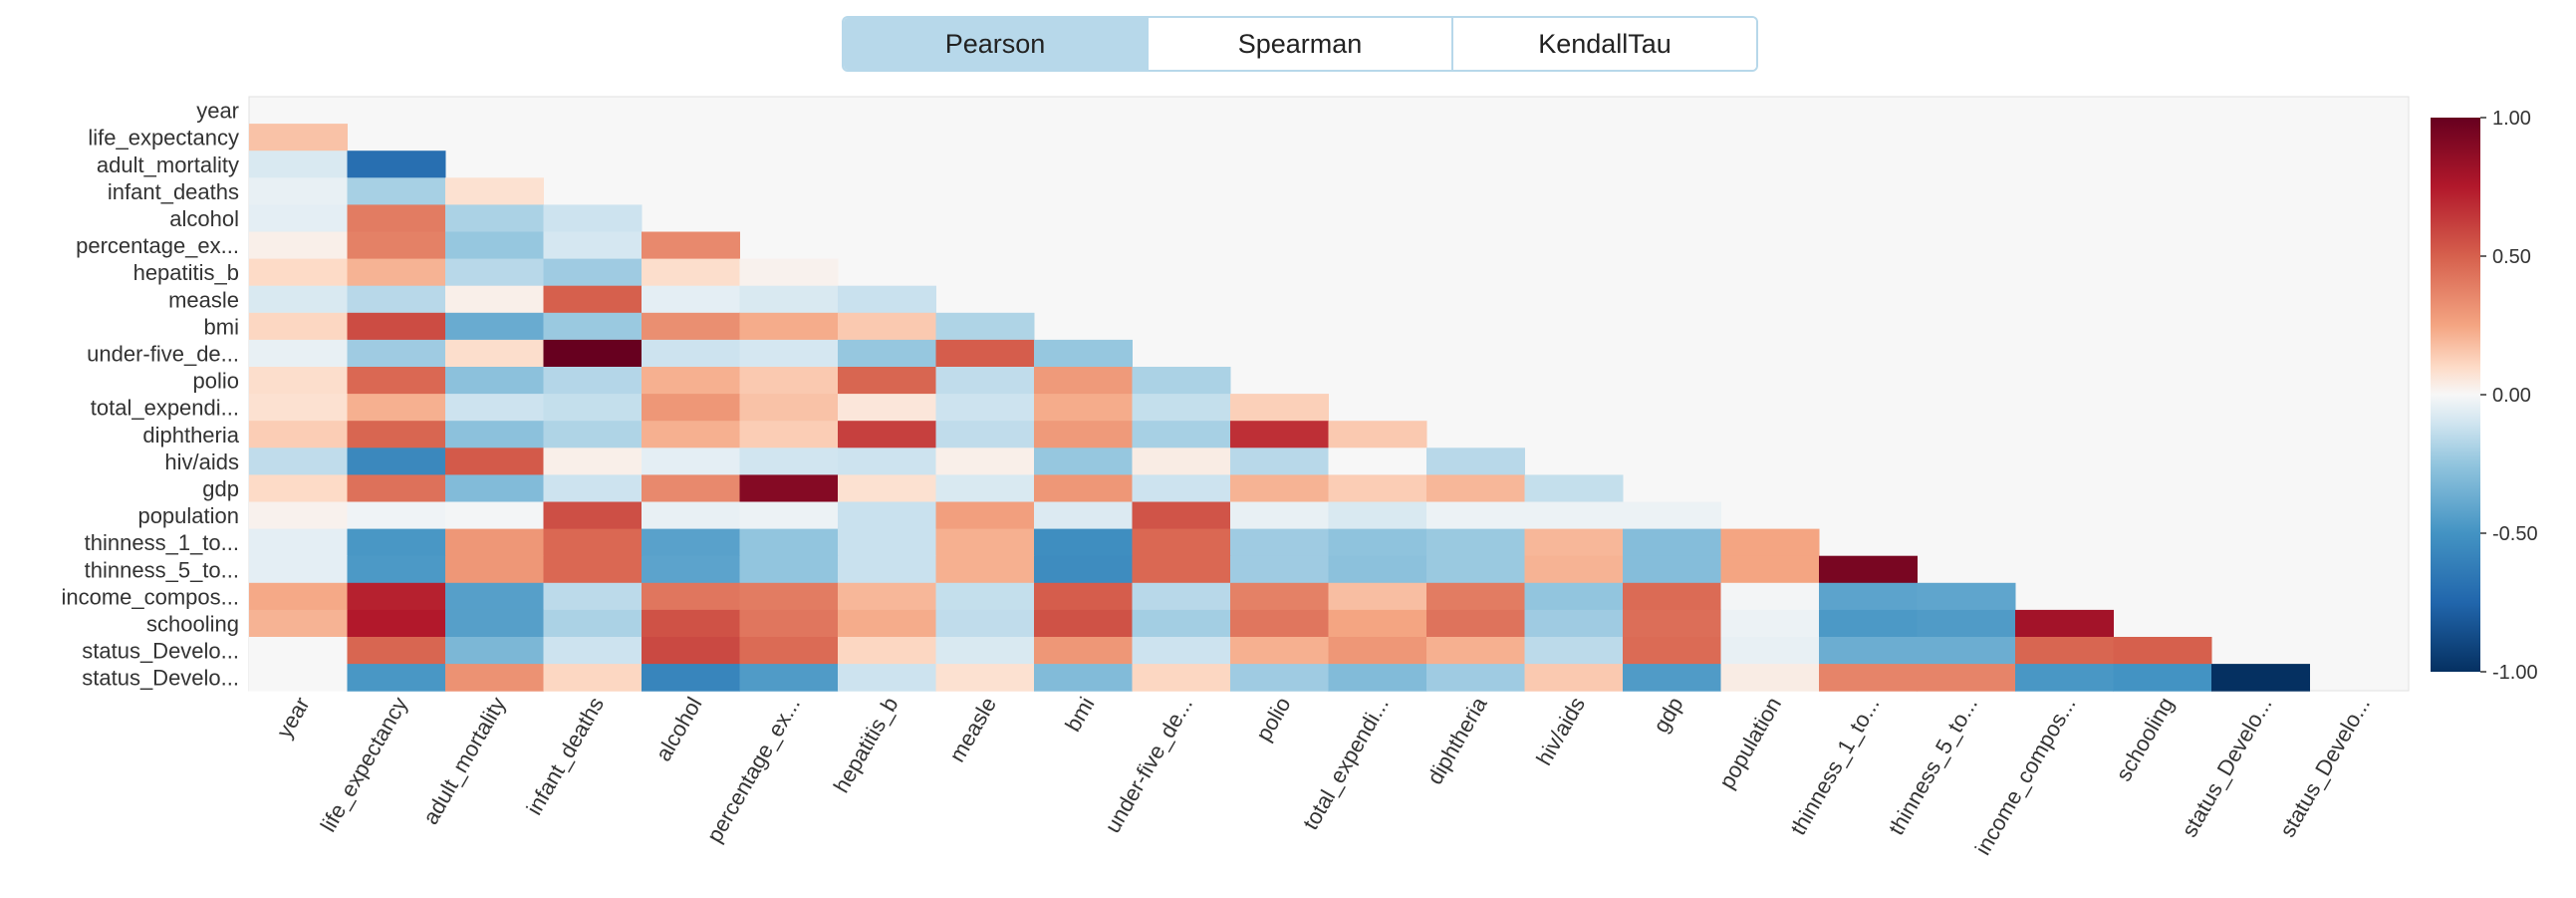 The height and width of the screenshot is (898, 2576). What do you see at coordinates (298, 678) in the screenshot?
I see `heatmap-cell: status_Develo... / year: 0.00` at bounding box center [298, 678].